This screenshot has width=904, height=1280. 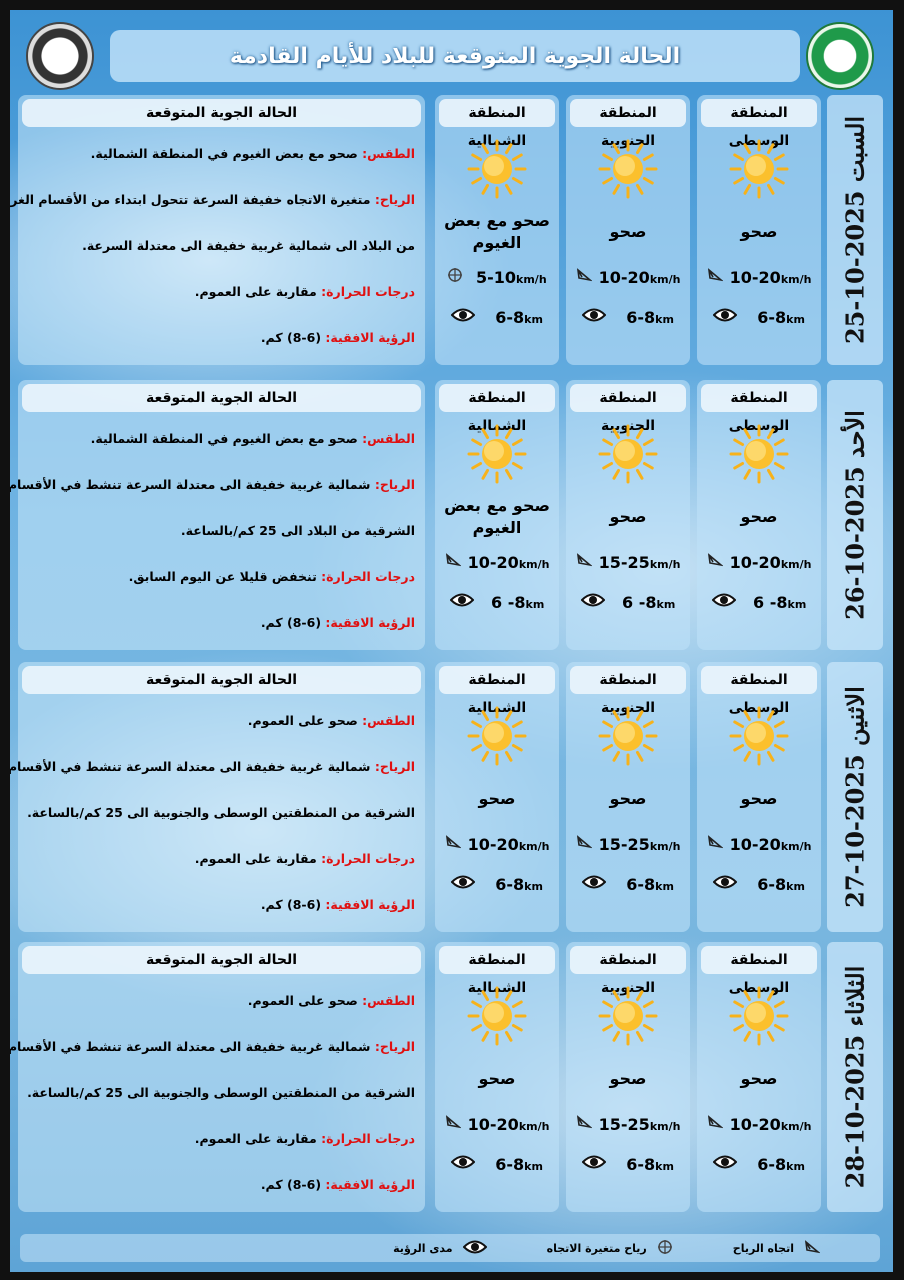 I want to click on variable-wind-icon, so click(x=665, y=1248).